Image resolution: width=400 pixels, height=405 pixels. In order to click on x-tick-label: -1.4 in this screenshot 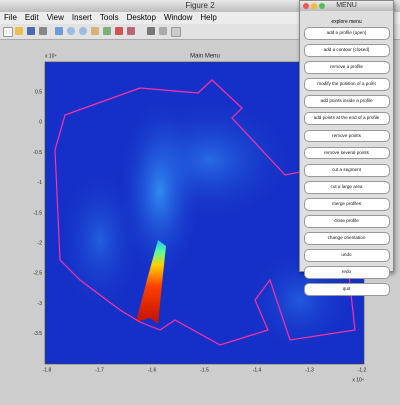, I will do `click(257, 370)`.